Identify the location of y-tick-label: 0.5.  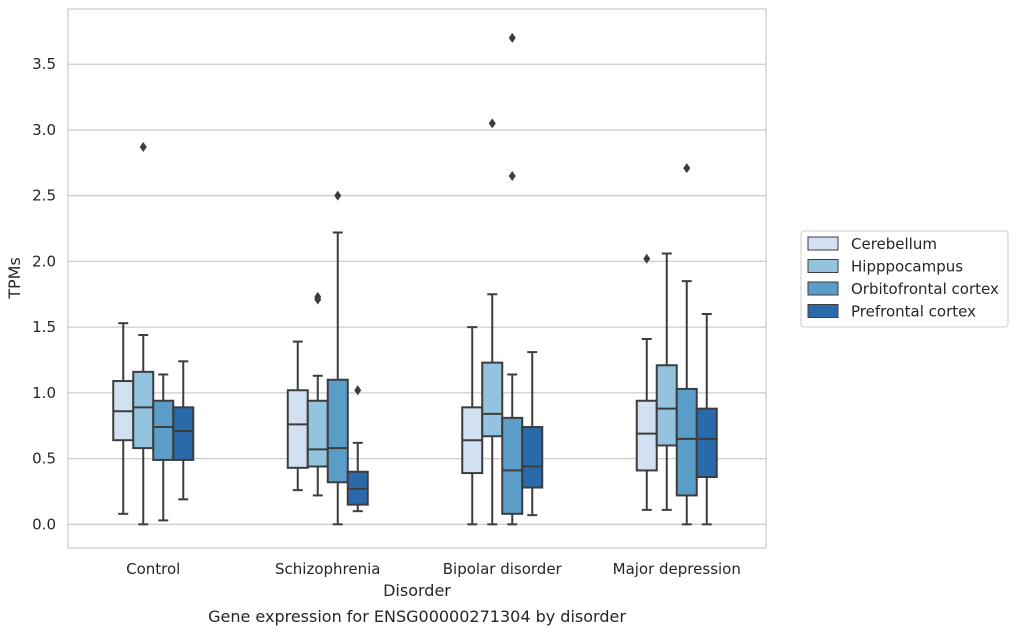
(44, 459).